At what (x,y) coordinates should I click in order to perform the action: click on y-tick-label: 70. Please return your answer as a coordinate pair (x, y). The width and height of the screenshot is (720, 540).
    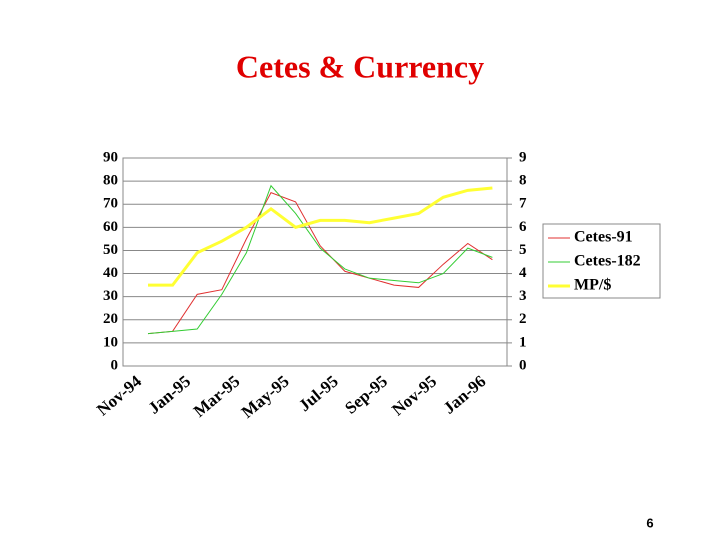
    Looking at the image, I should click on (110, 204).